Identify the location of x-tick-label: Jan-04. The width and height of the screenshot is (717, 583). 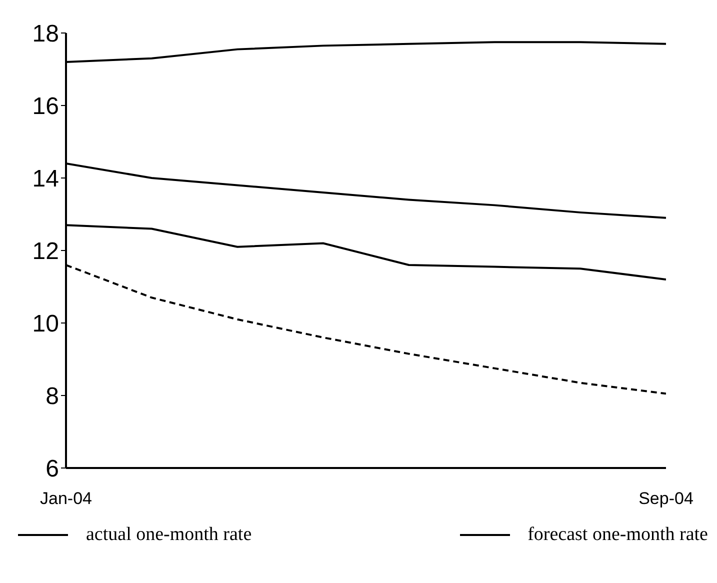
(66, 498).